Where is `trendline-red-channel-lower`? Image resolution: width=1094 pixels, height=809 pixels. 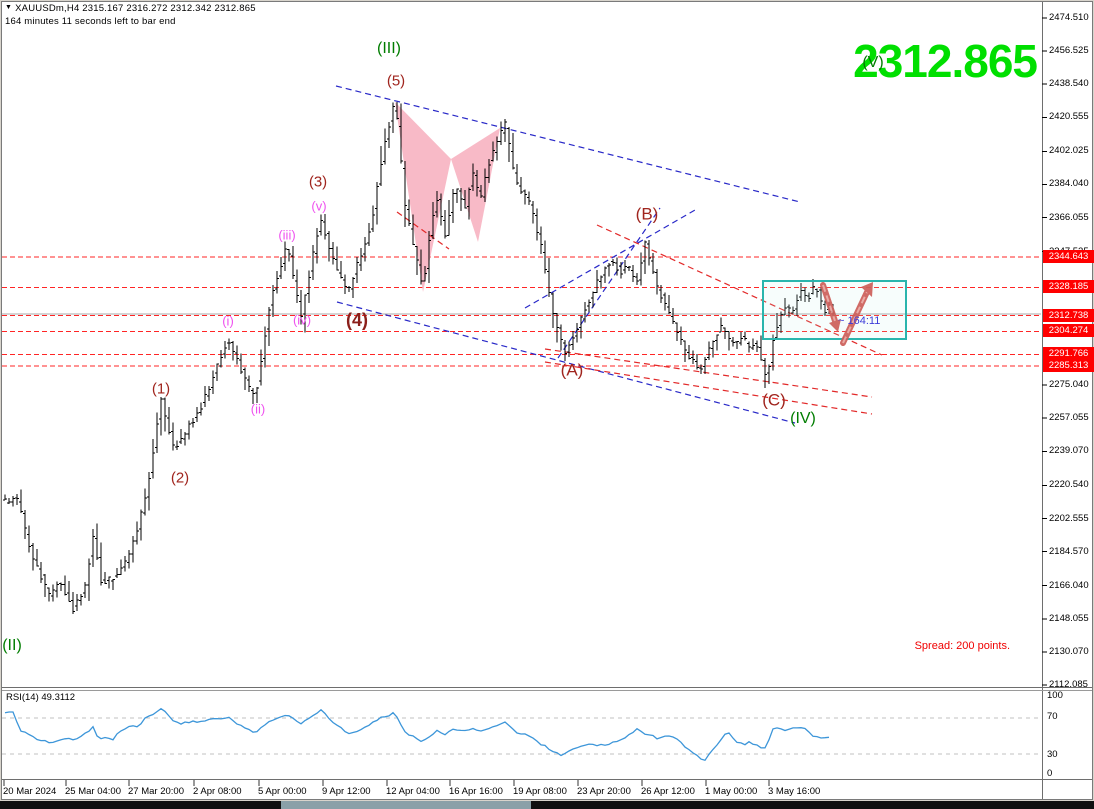
trendline-red-channel-lower is located at coordinates (708, 388).